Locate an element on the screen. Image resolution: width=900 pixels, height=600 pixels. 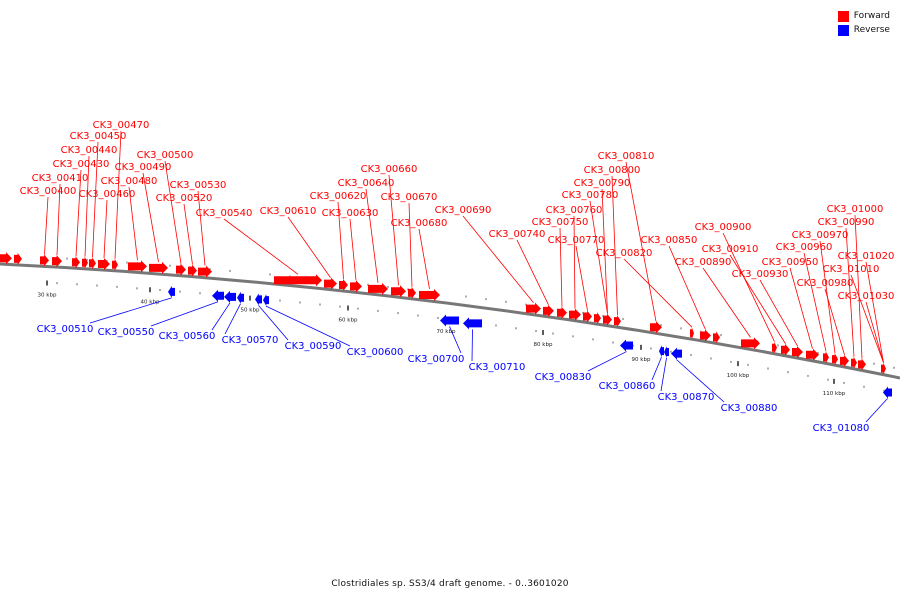
gene-label: CK3_00930 is located at coordinates (760, 274).